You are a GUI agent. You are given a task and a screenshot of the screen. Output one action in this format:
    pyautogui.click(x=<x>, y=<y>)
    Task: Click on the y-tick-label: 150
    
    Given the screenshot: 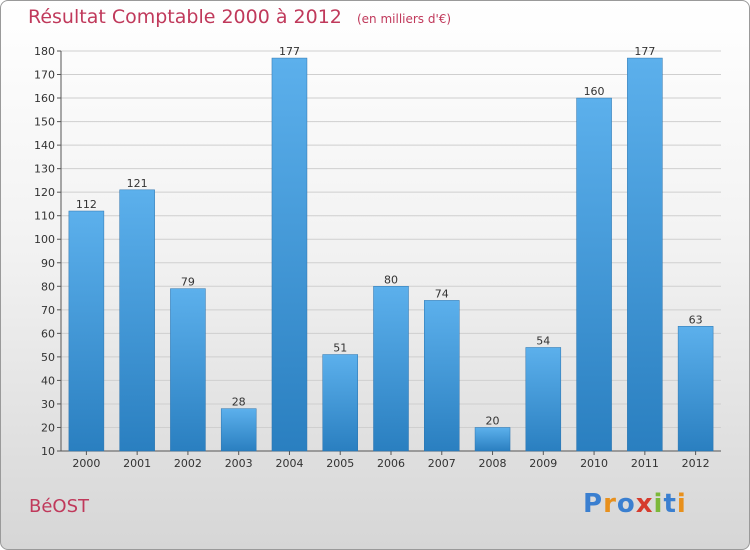 What is the action you would take?
    pyautogui.click(x=44, y=122)
    